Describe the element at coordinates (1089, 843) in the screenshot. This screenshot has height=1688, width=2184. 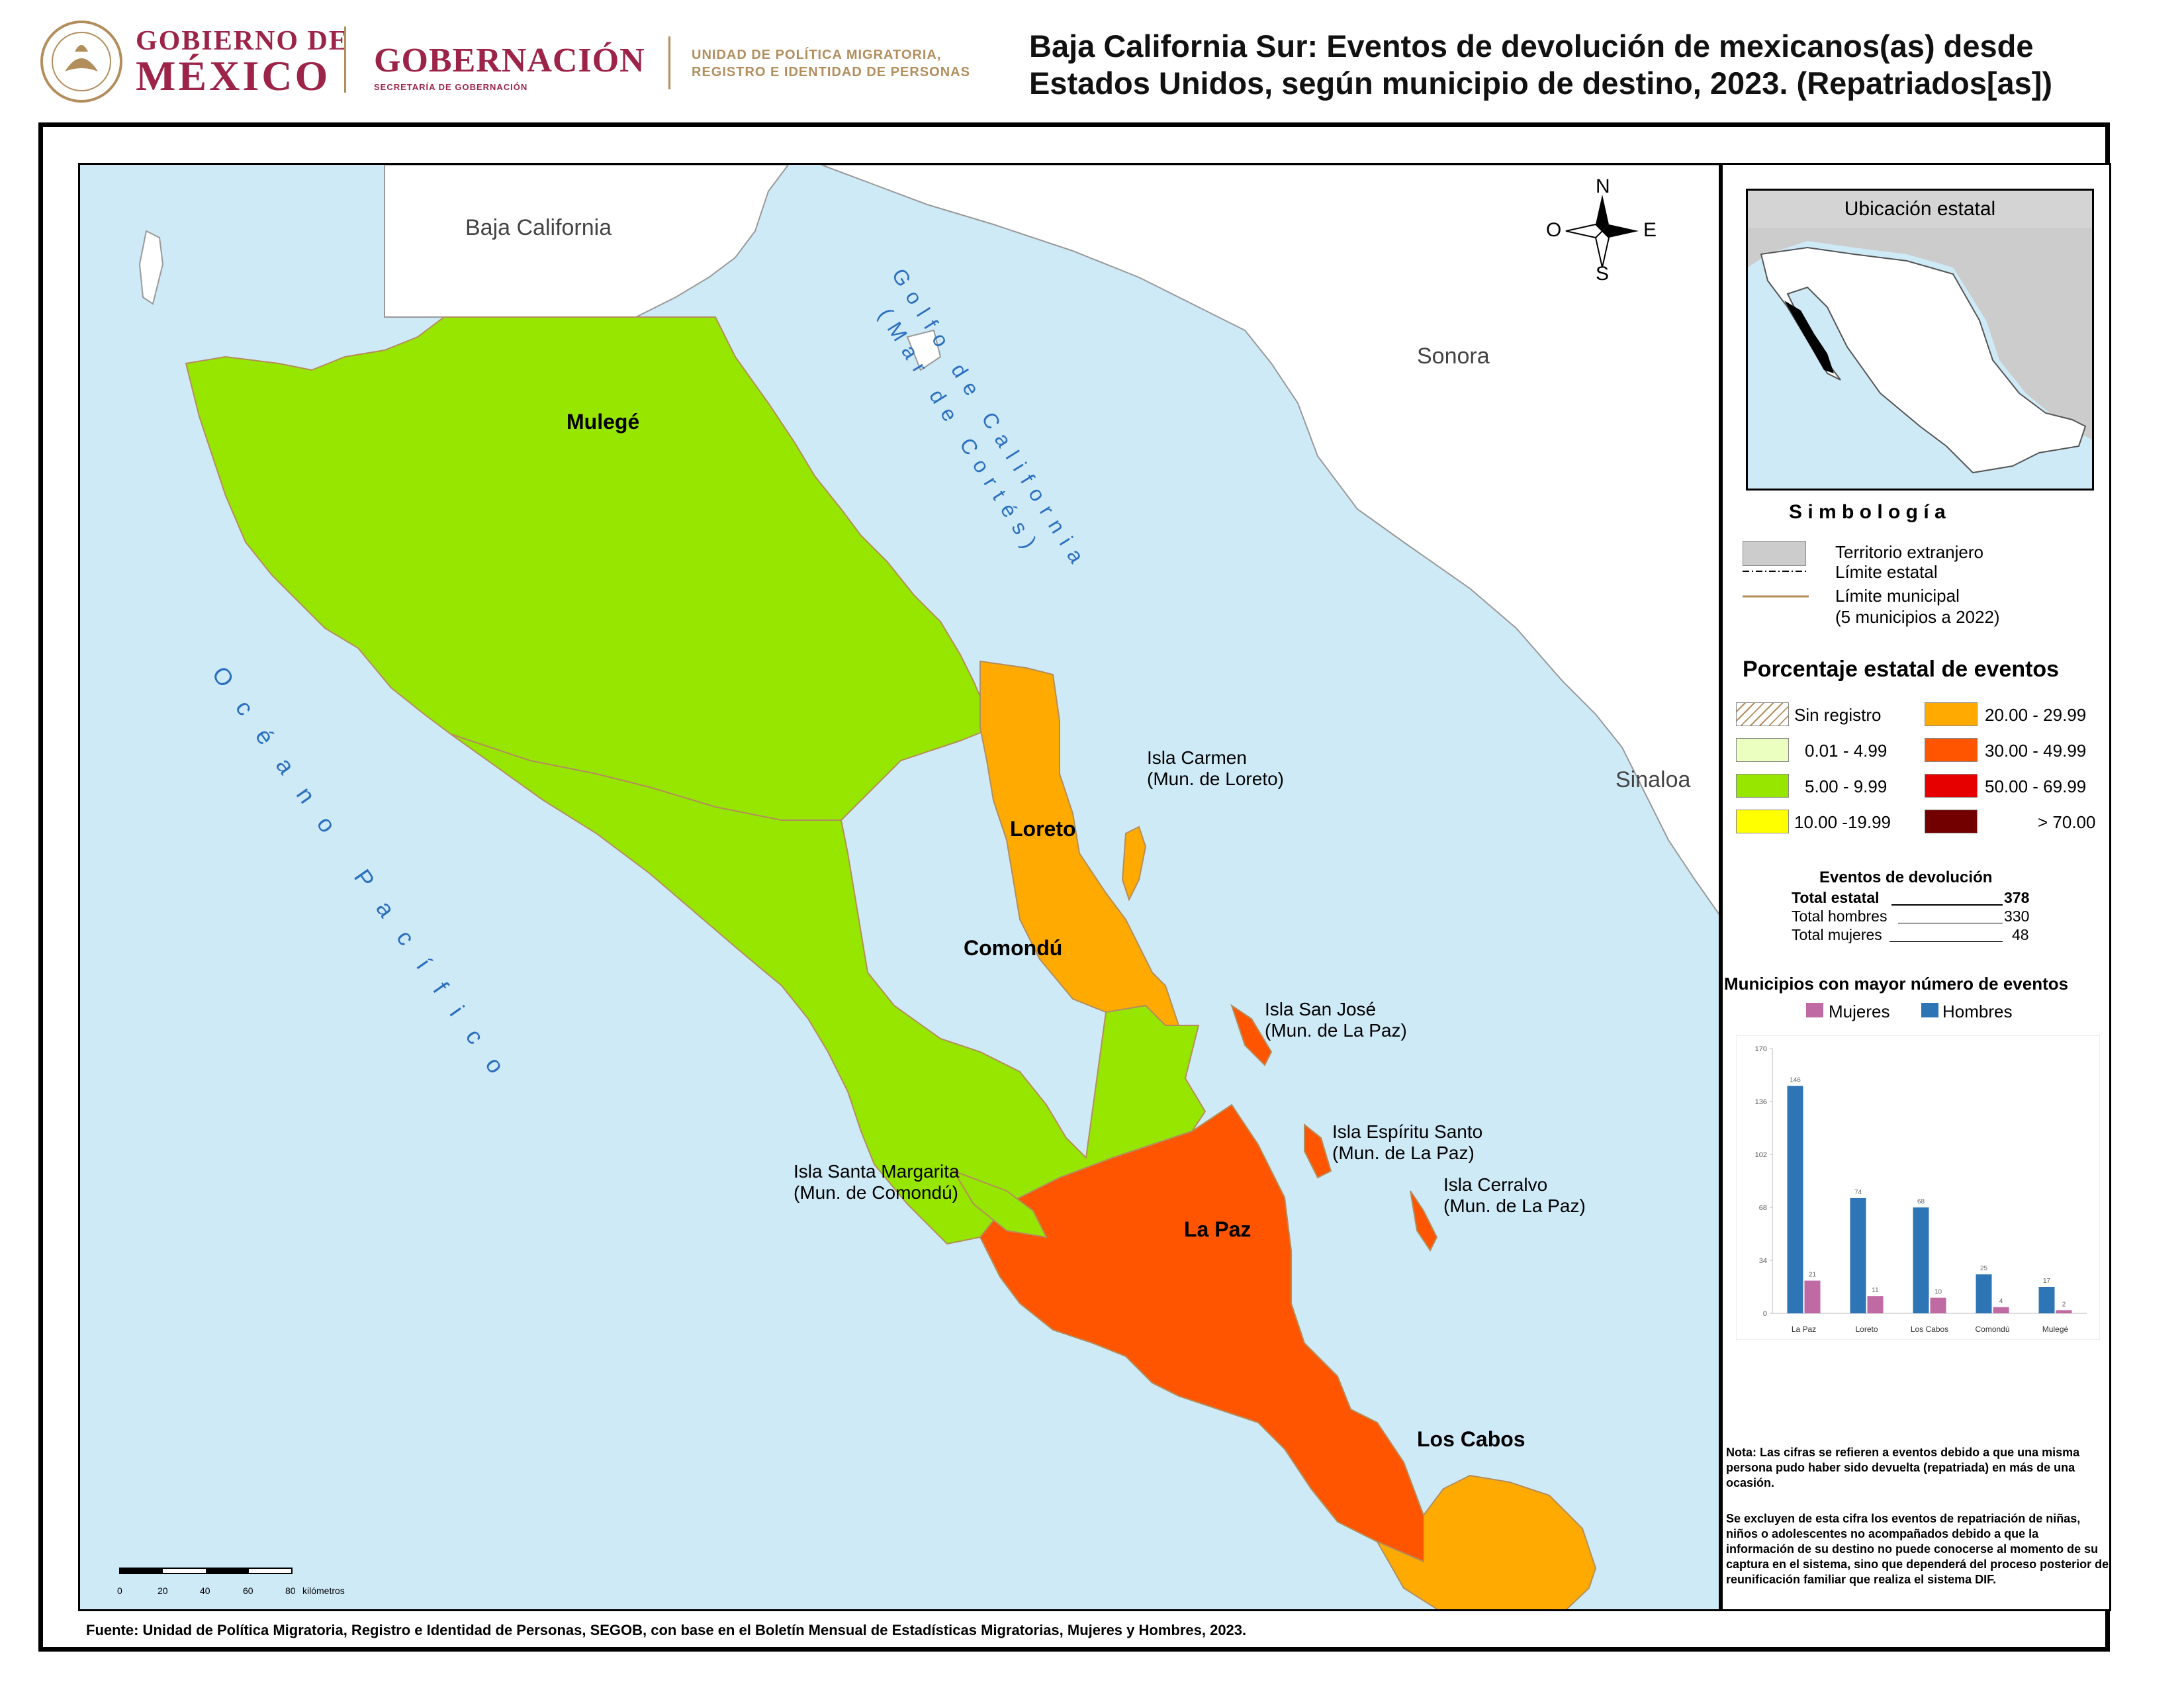
I see `municipality-loreto` at that location.